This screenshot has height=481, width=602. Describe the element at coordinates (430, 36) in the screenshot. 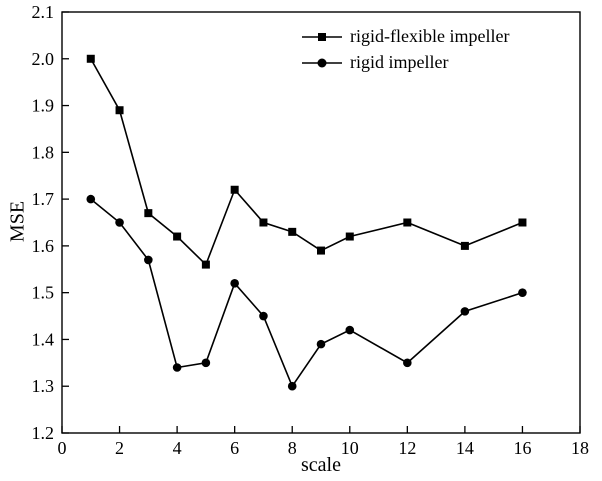

I see `legend-label: rigid-flexible impeller` at that location.